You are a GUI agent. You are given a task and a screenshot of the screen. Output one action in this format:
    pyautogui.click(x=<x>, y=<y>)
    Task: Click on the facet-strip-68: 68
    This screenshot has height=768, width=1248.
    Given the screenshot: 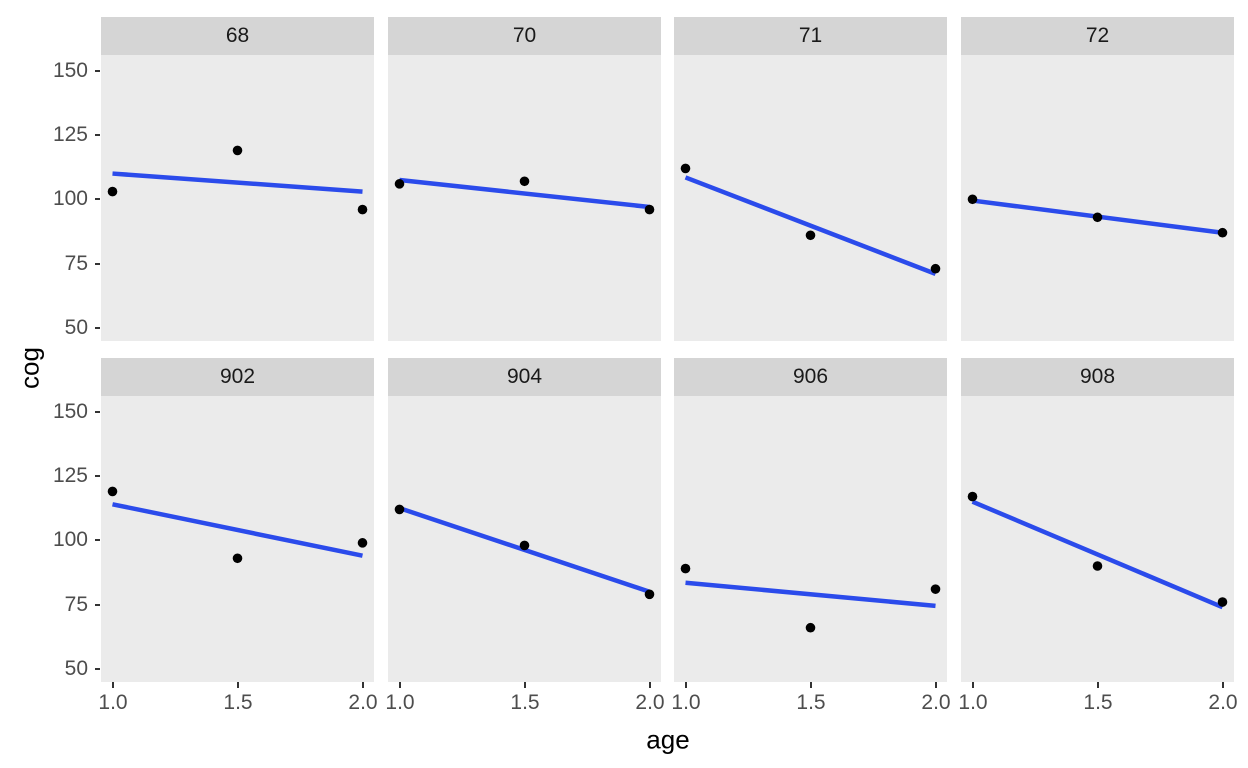 What is the action you would take?
    pyautogui.click(x=237, y=36)
    